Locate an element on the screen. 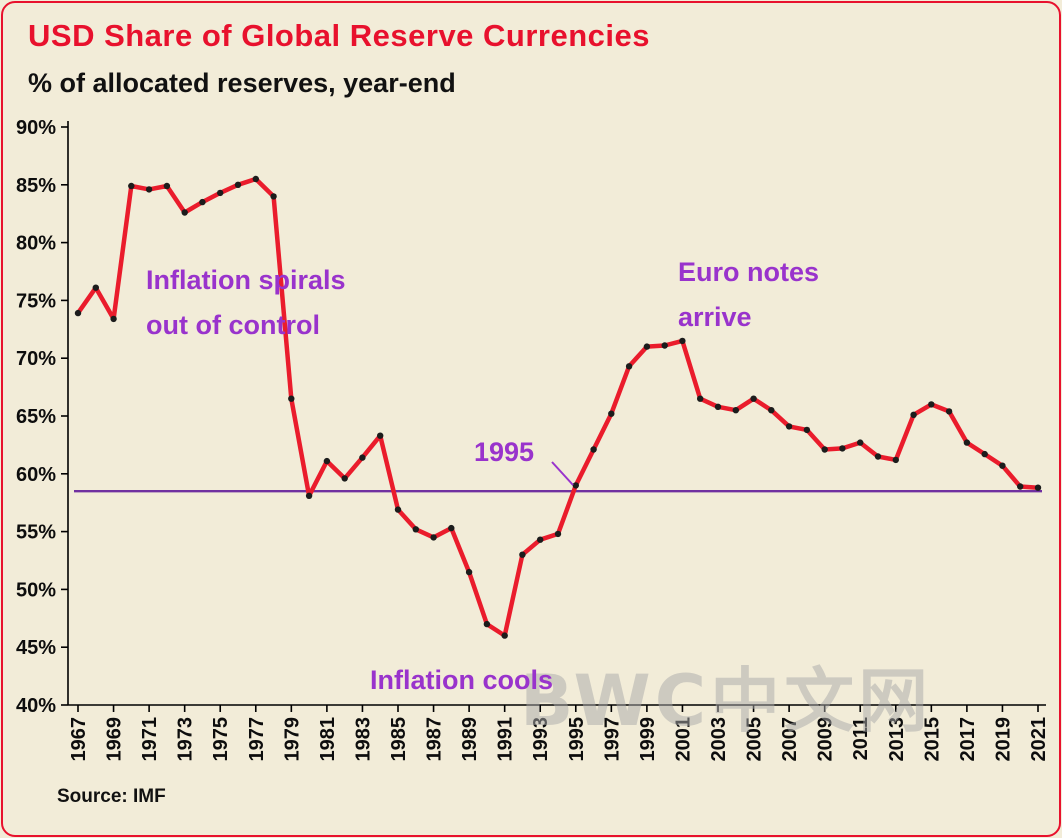  data-point-2018 is located at coordinates (984, 454).